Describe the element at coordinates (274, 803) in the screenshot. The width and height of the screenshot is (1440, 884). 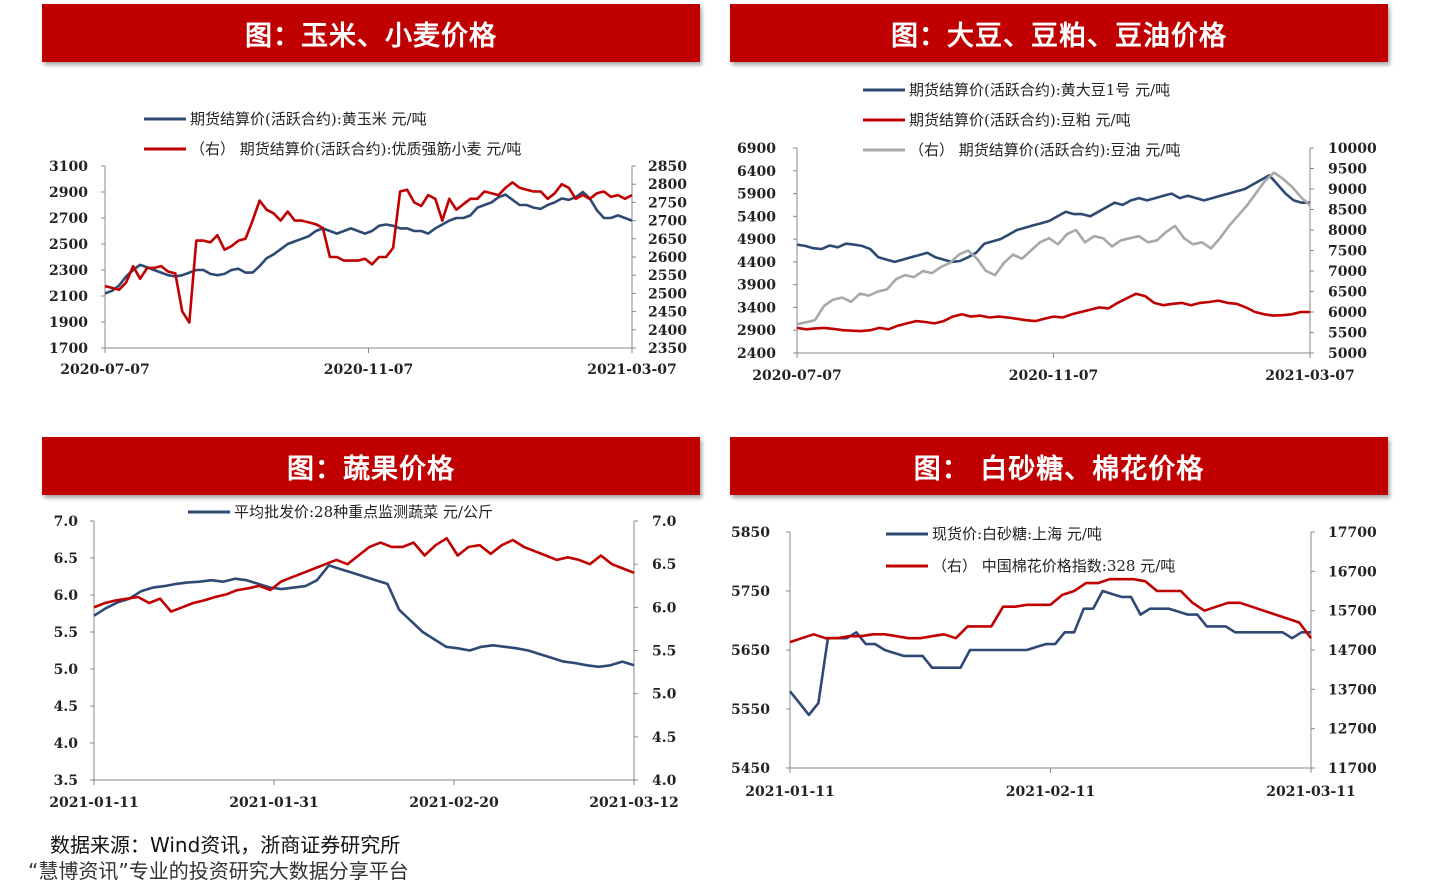
I see `x-tick-label: 2021-01-31` at that location.